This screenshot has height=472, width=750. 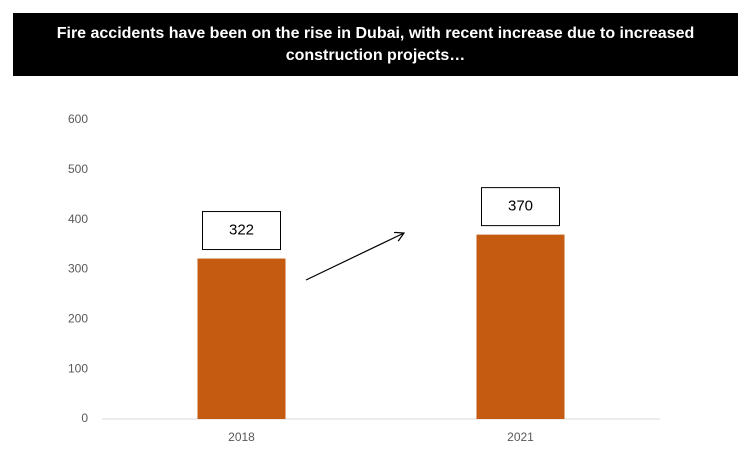 I want to click on x-tick-label: 2018, so click(x=241, y=437).